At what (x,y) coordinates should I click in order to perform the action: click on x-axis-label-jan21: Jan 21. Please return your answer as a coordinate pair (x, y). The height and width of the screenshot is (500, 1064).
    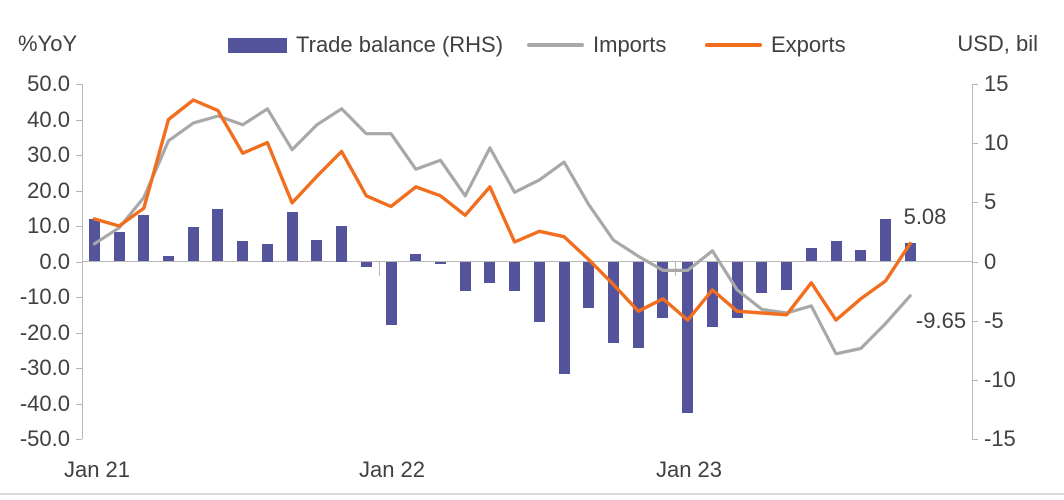
    Looking at the image, I should click on (97, 469).